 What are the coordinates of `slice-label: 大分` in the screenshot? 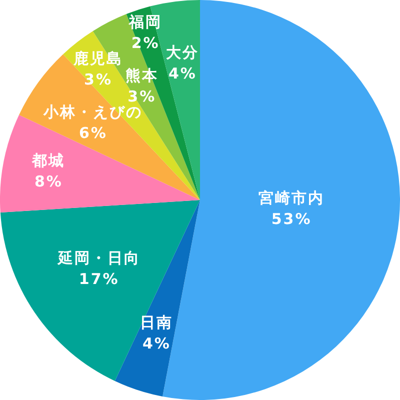 It's located at (183, 53).